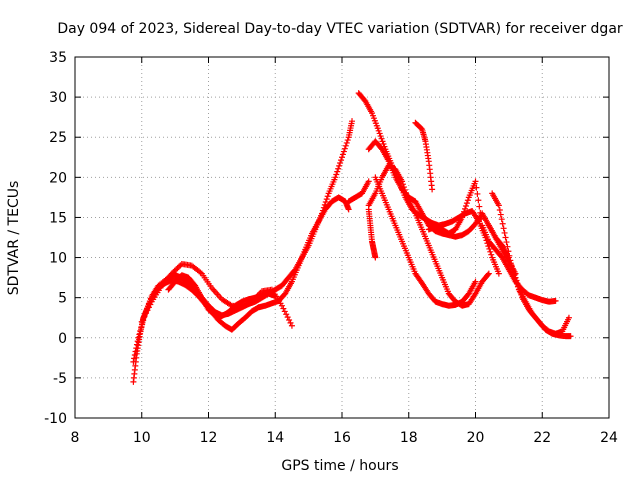 The image size is (640, 480). Describe the element at coordinates (275, 438) in the screenshot. I see `x-tick-label: 14` at that location.